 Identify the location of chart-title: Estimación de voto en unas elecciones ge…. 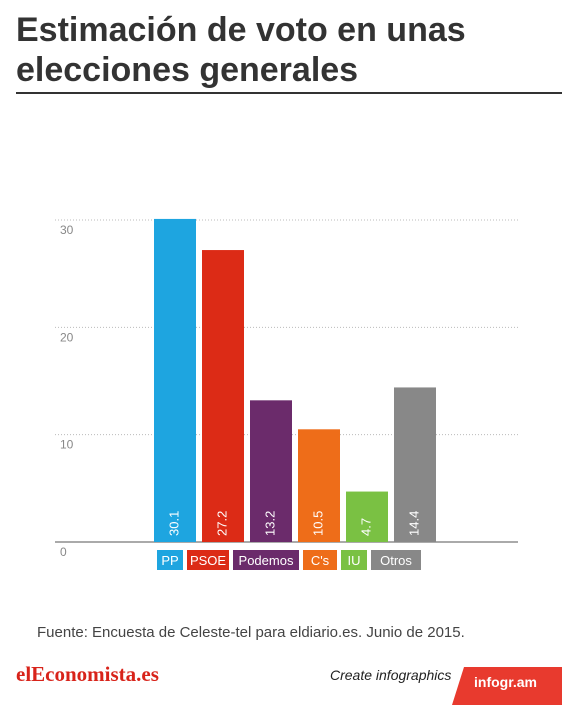
(289, 52).